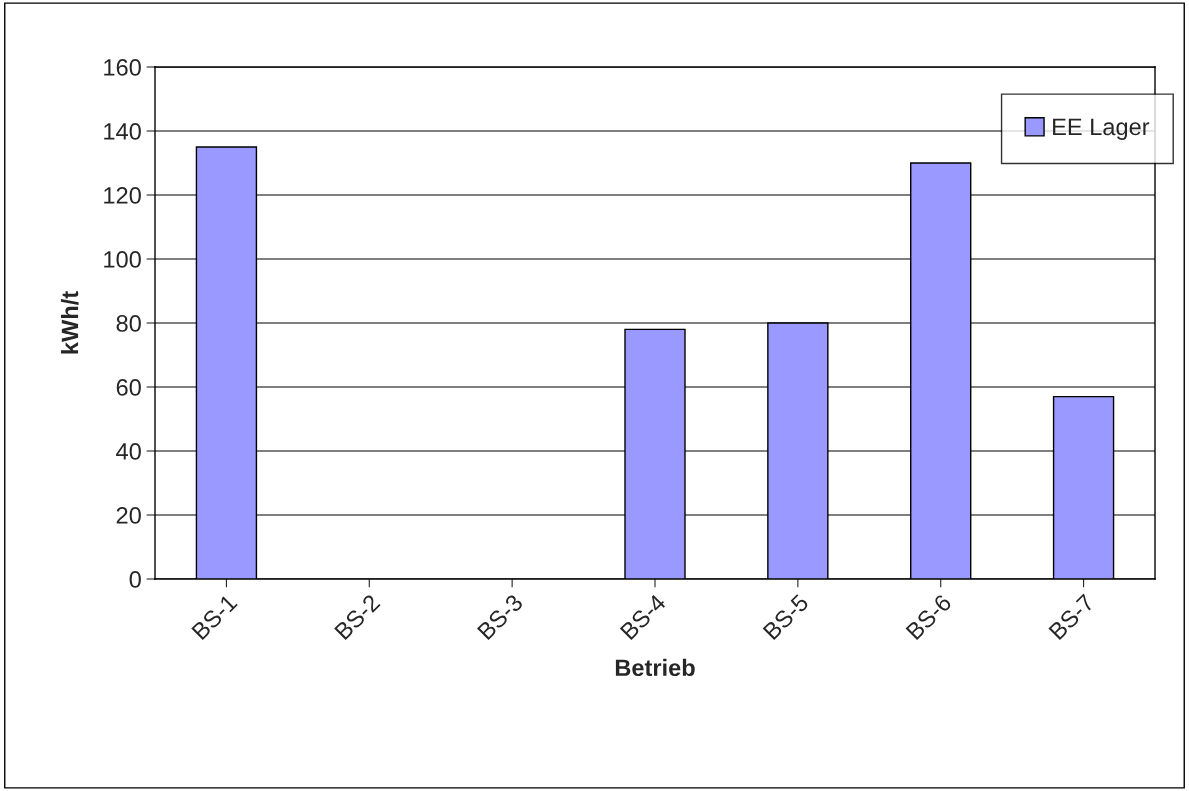  Describe the element at coordinates (128, 323) in the screenshot. I see `y-tick-label: 80` at that location.